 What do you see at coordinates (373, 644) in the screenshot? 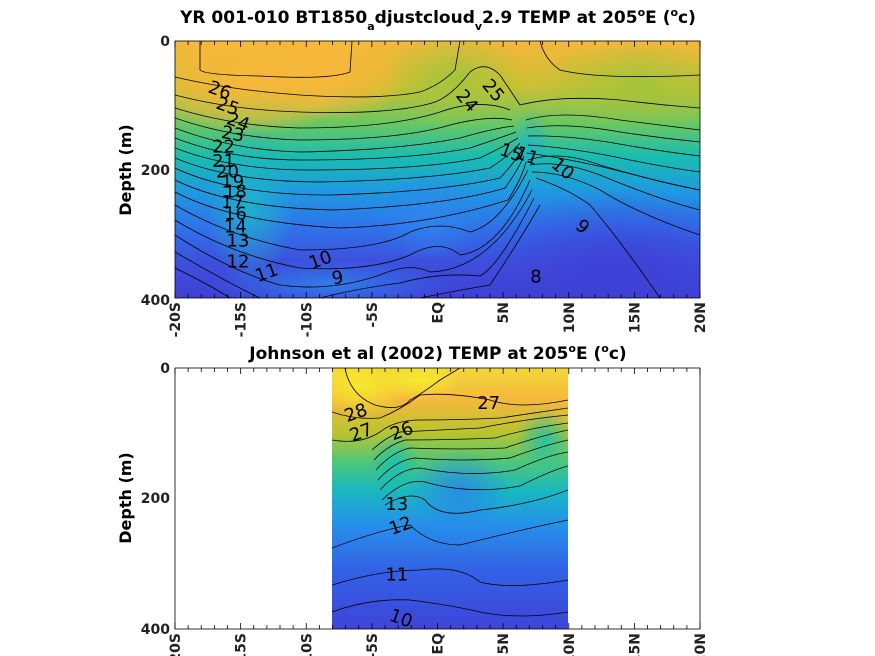
I see `panel2-xtick-3: -5S` at bounding box center [373, 644].